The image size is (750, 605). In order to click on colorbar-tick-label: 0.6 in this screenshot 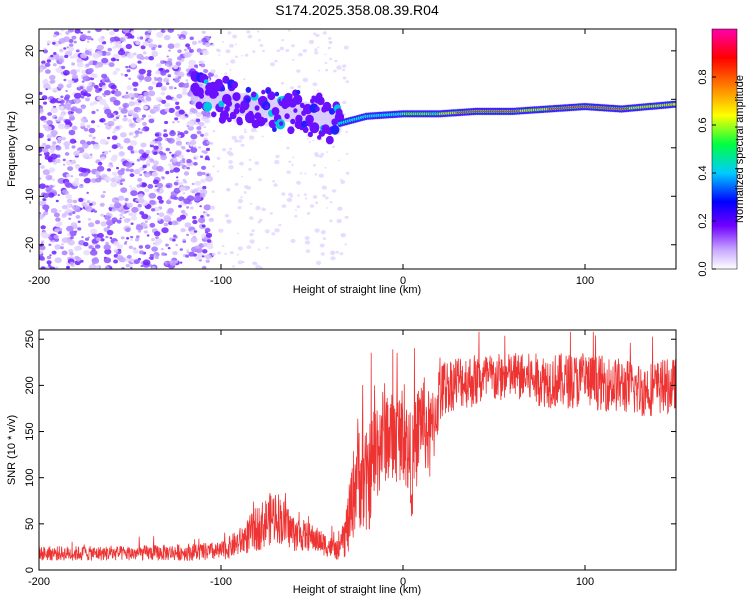, I will do `click(703, 124)`.